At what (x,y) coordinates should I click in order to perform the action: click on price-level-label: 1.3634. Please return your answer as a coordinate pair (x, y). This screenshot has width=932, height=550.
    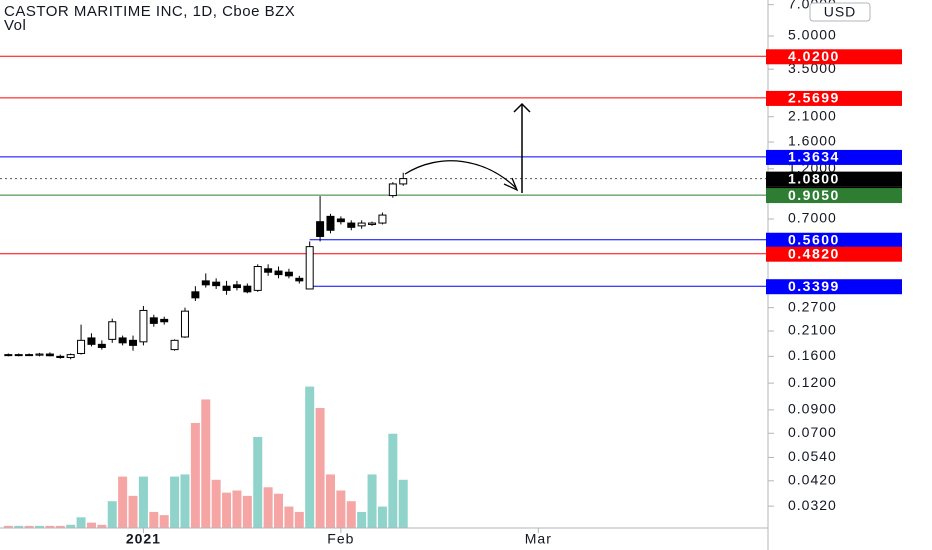
    Looking at the image, I should click on (814, 157).